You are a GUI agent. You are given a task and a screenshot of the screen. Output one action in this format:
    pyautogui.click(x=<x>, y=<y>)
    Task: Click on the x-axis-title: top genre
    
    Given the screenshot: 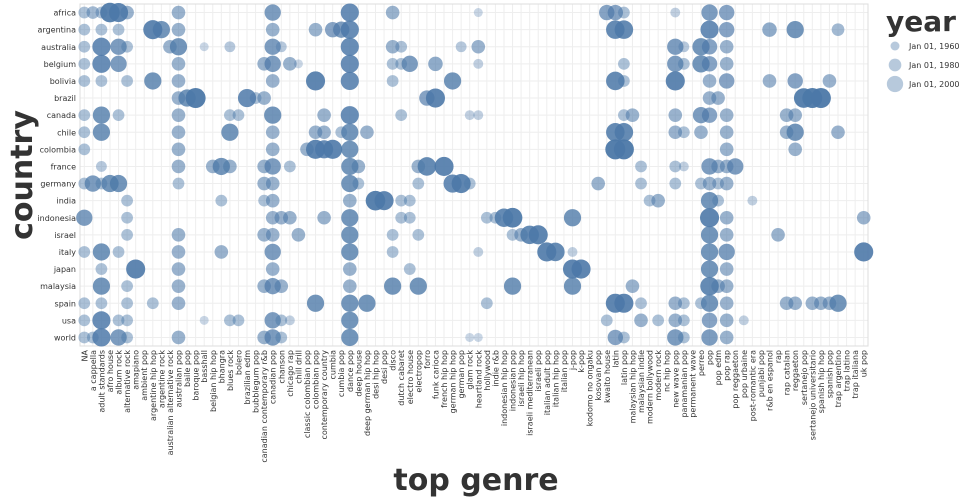 What is the action you would take?
    pyautogui.click(x=475, y=480)
    